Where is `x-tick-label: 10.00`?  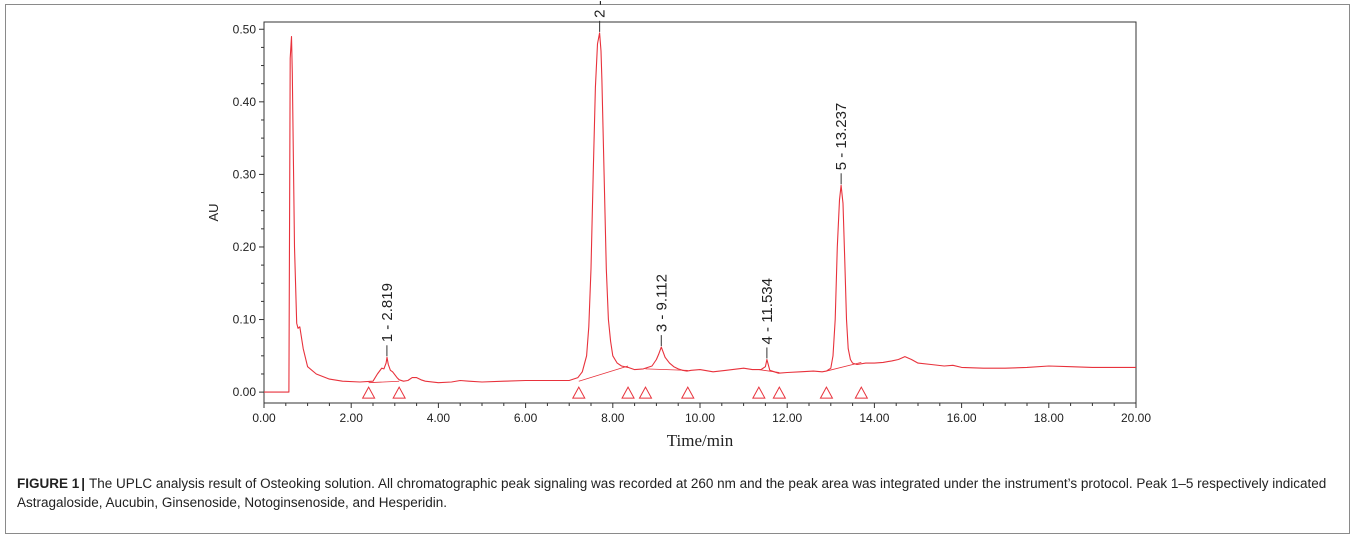 x-tick-label: 10.00 is located at coordinates (700, 418).